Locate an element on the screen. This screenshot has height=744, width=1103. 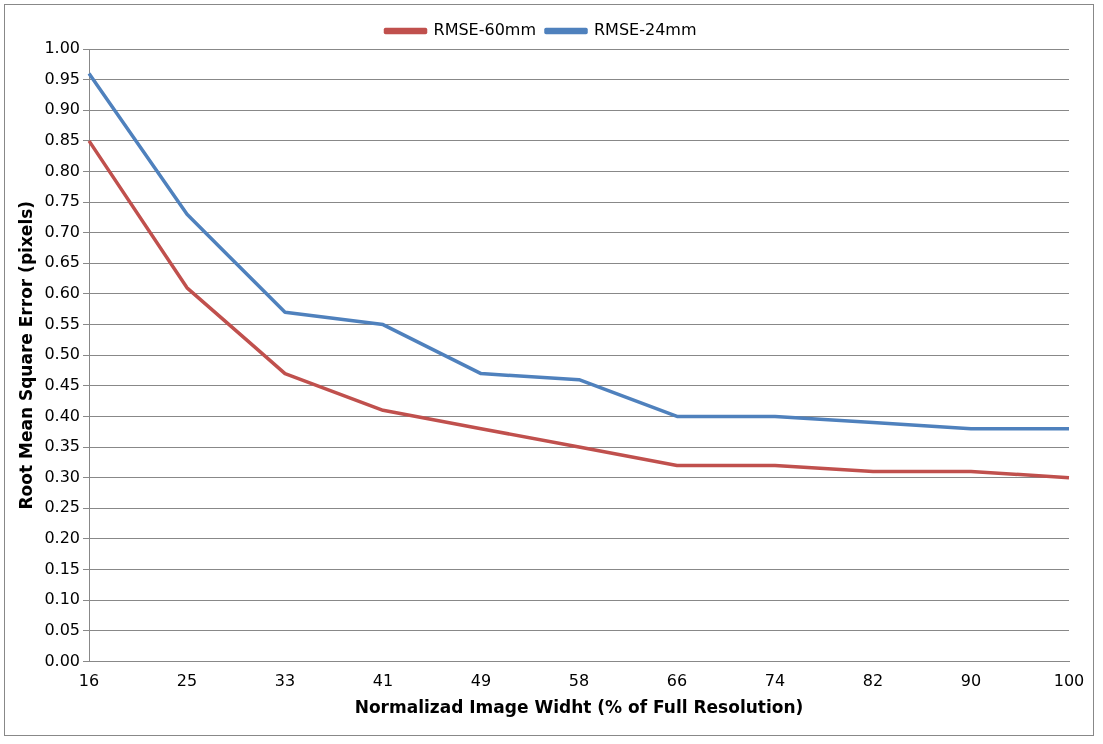
x-tick-label: 16 is located at coordinates (89, 681).